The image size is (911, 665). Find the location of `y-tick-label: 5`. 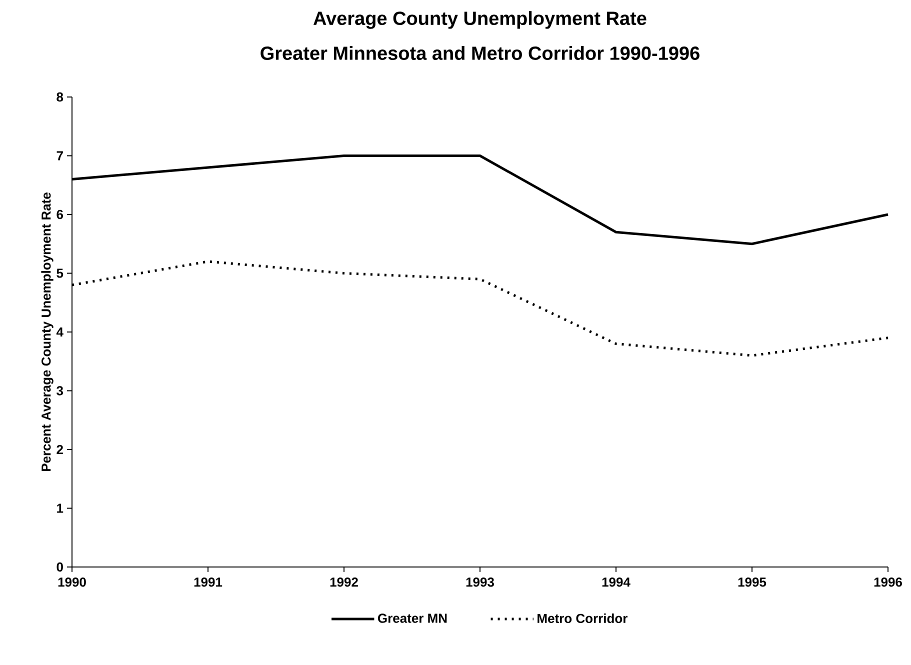

y-tick-label: 5 is located at coordinates (60, 273).